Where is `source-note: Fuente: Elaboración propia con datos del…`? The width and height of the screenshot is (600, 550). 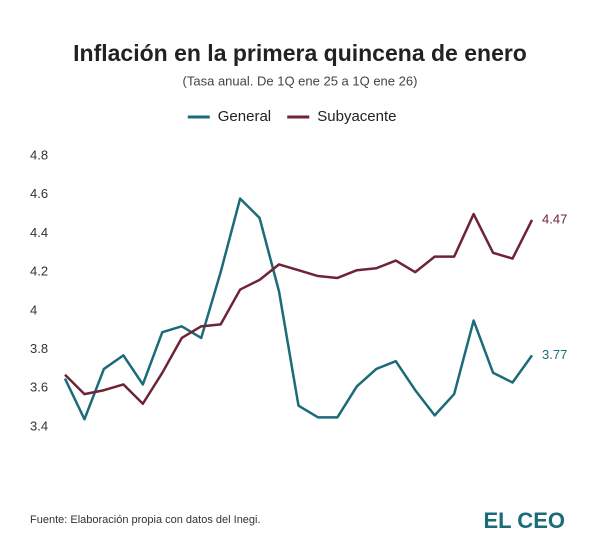 source-note: Fuente: Elaboración propia con datos del… is located at coordinates (145, 520).